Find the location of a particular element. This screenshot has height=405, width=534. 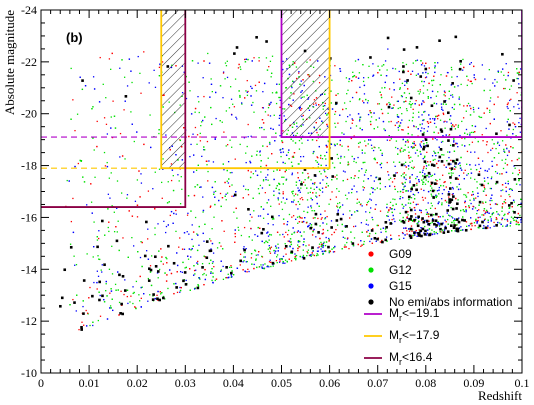

y-tick-label: -12 is located at coordinates (29, 321).